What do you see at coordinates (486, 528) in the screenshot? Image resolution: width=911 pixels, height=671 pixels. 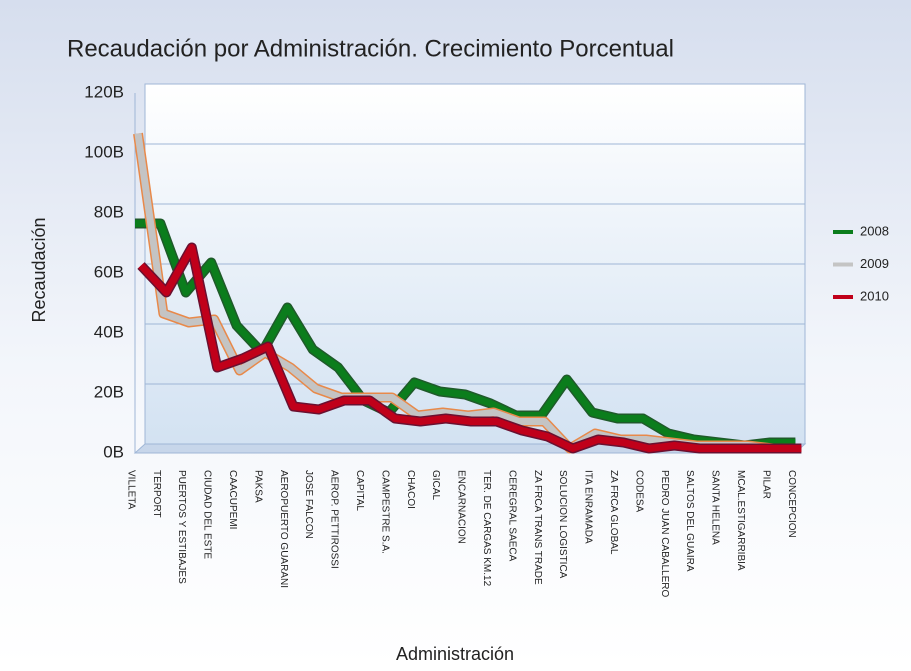 I see `x-tick-label: TER. DE CARGAS KM.12` at bounding box center [486, 528].